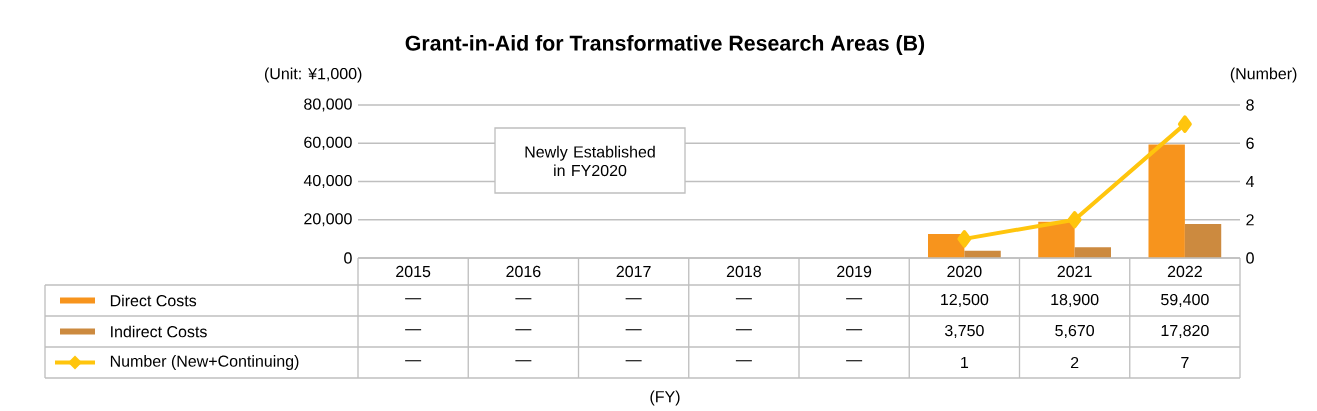 This screenshot has height=411, width=1317. Describe the element at coordinates (854, 271) in the screenshot. I see `x-tick-label: 2019` at that location.